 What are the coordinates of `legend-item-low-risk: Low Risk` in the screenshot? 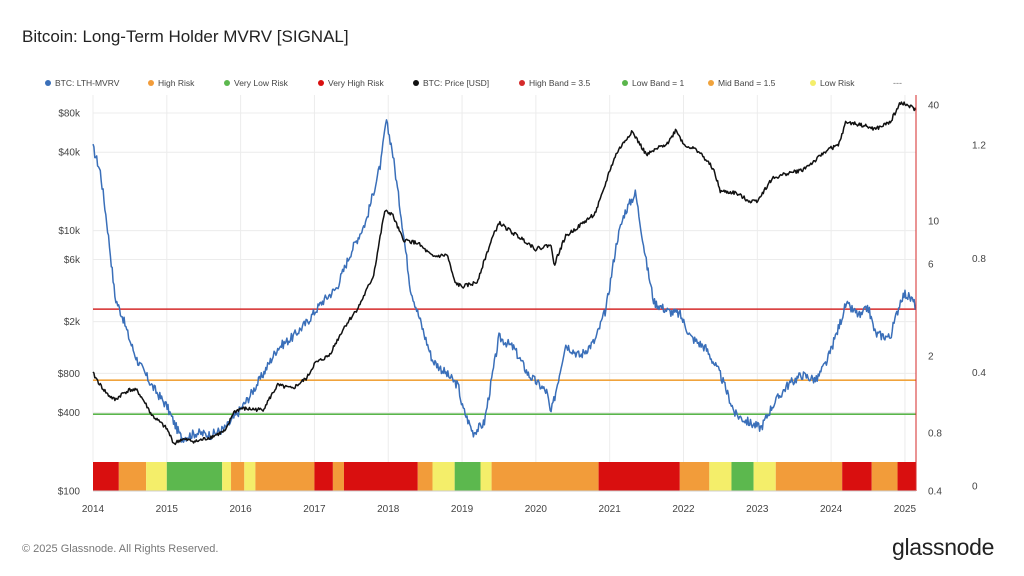 It's located at (832, 83).